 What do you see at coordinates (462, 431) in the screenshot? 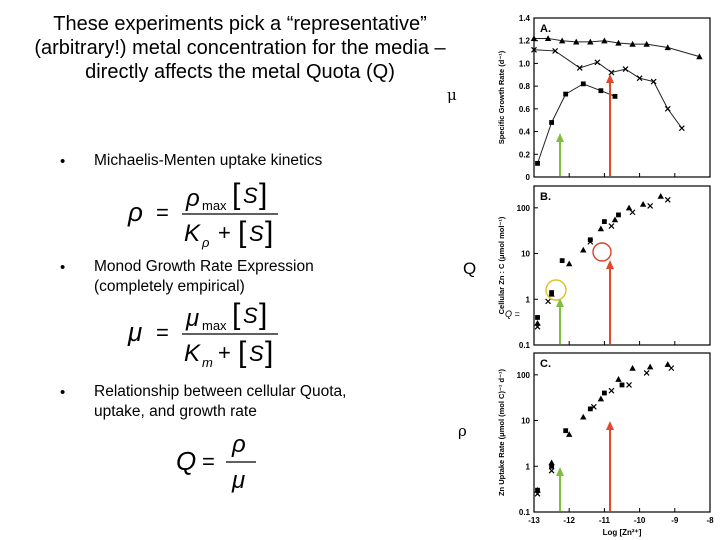
I see `rho-symbol: ρ` at bounding box center [462, 431].